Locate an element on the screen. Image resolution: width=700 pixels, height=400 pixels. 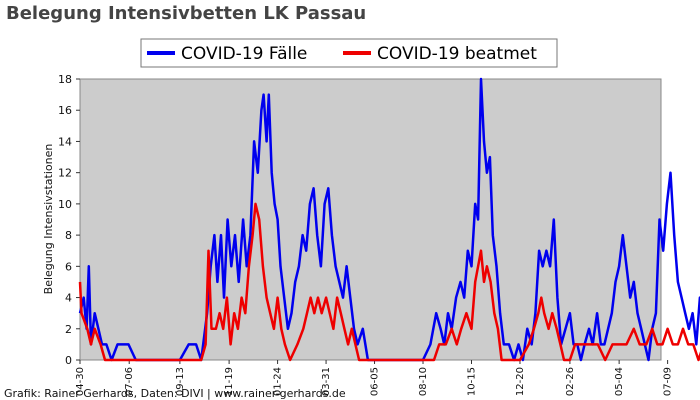
y-tick-label: 10 is located at coordinates (65, 204).